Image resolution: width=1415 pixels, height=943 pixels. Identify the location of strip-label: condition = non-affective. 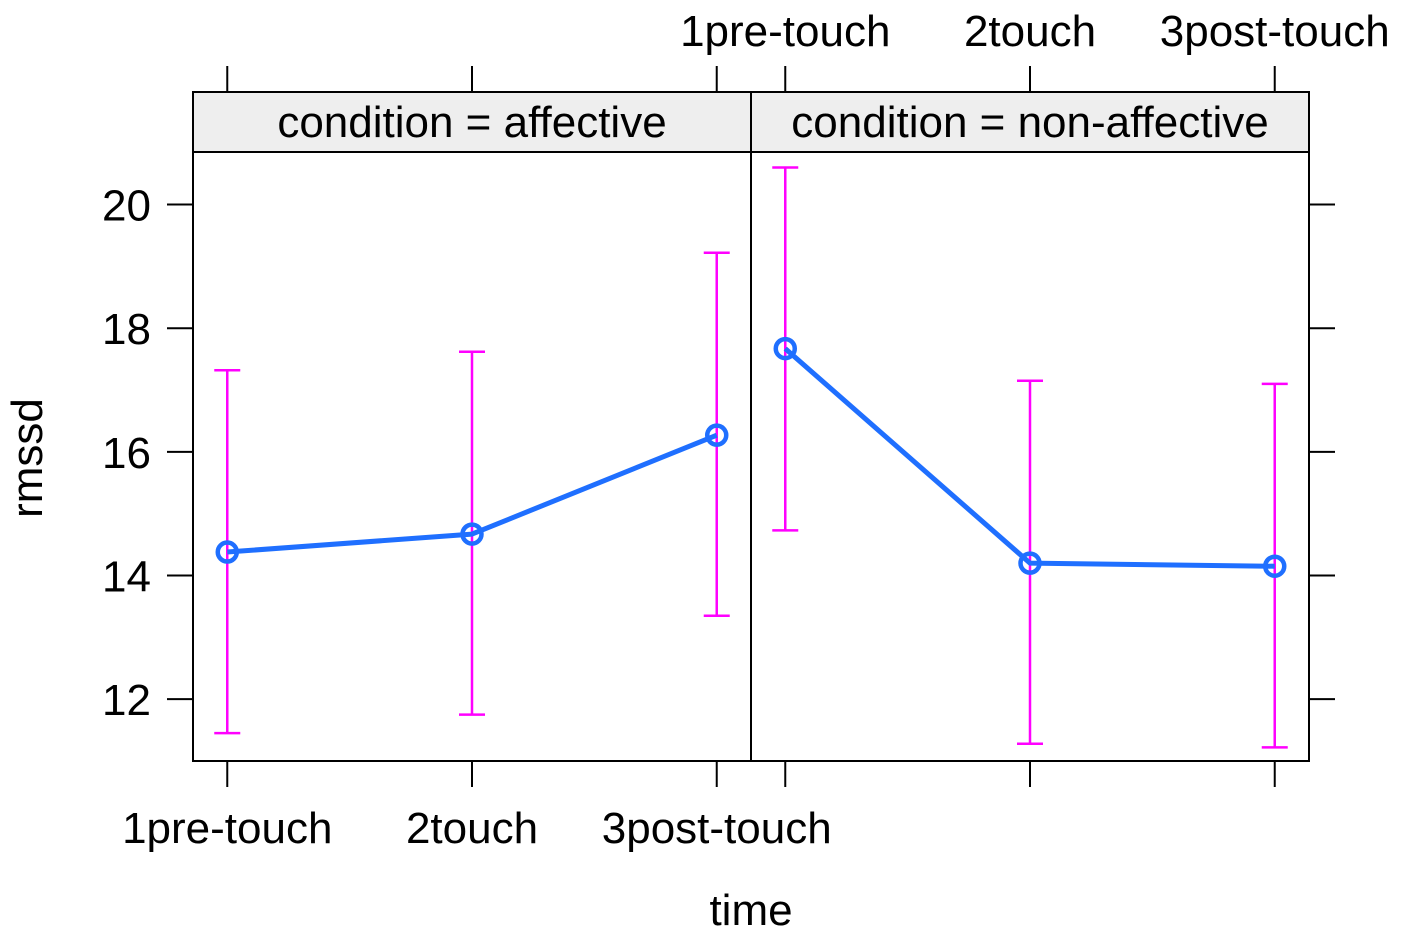
(1029, 122).